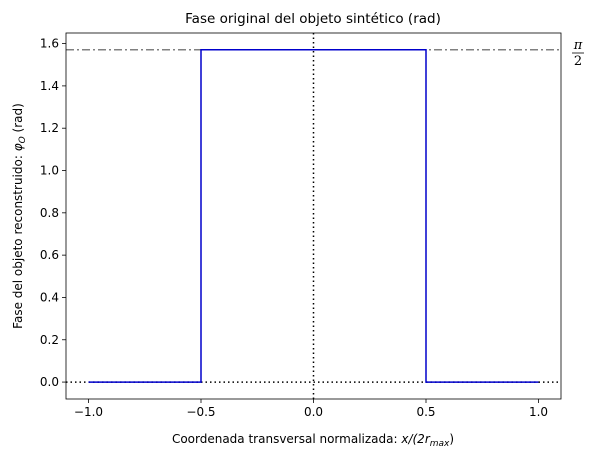  I want to click on chart-title: Fase original del objeto sintético (rad), so click(313, 19).